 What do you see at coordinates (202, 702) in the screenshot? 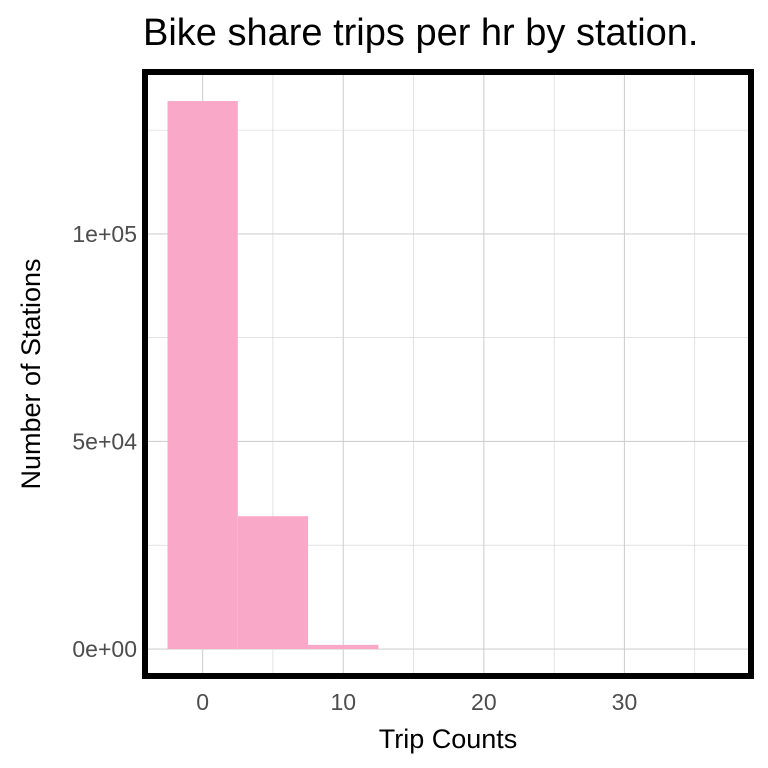
I see `x-tick-label: 0` at bounding box center [202, 702].